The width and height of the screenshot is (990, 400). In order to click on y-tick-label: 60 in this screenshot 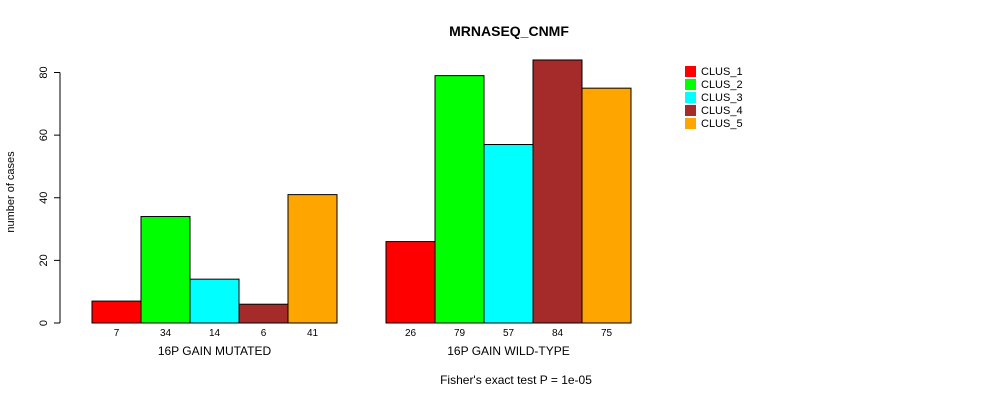, I will do `click(44, 135)`.